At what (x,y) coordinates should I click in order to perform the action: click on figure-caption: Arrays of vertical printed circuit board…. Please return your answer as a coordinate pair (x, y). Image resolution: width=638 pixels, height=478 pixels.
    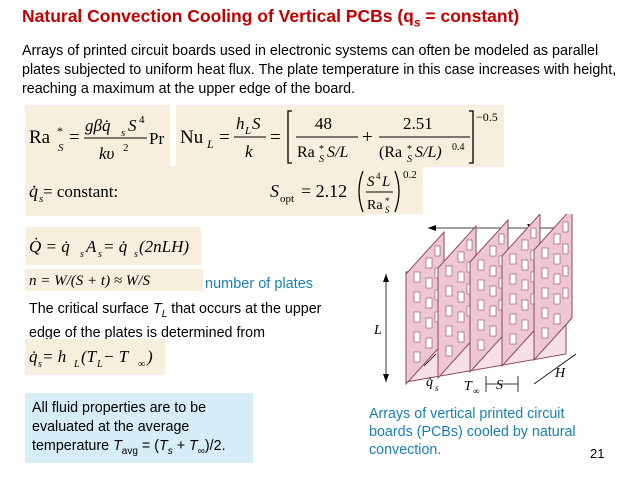
    Looking at the image, I should click on (472, 432).